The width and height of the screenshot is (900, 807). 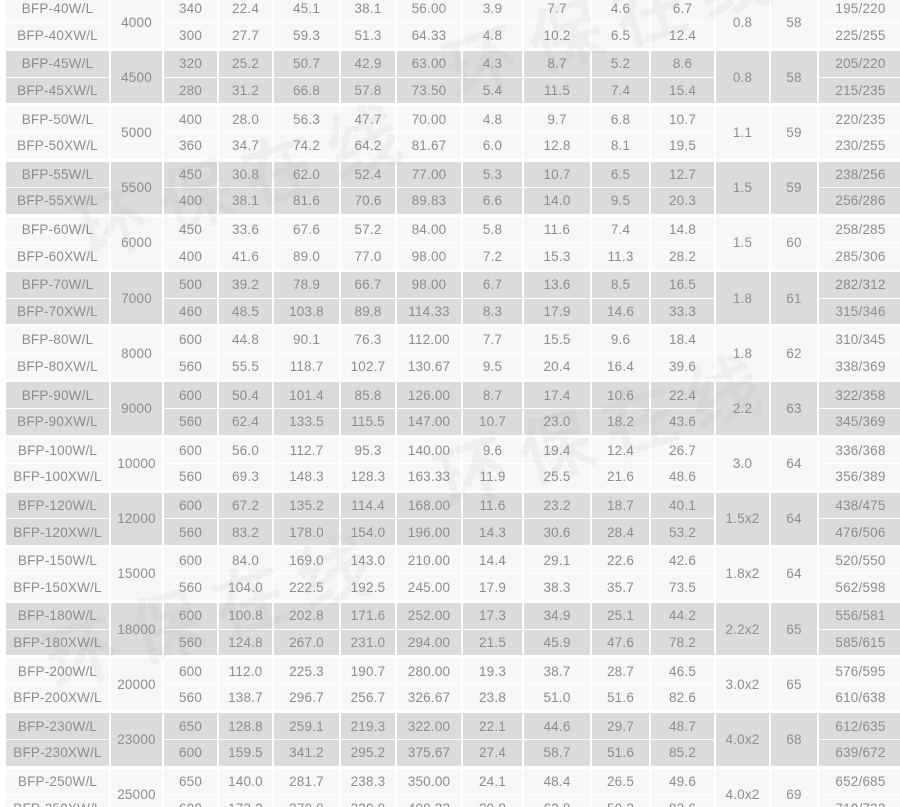 What do you see at coordinates (429, 173) in the screenshot?
I see `cell-value: 77.00` at bounding box center [429, 173].